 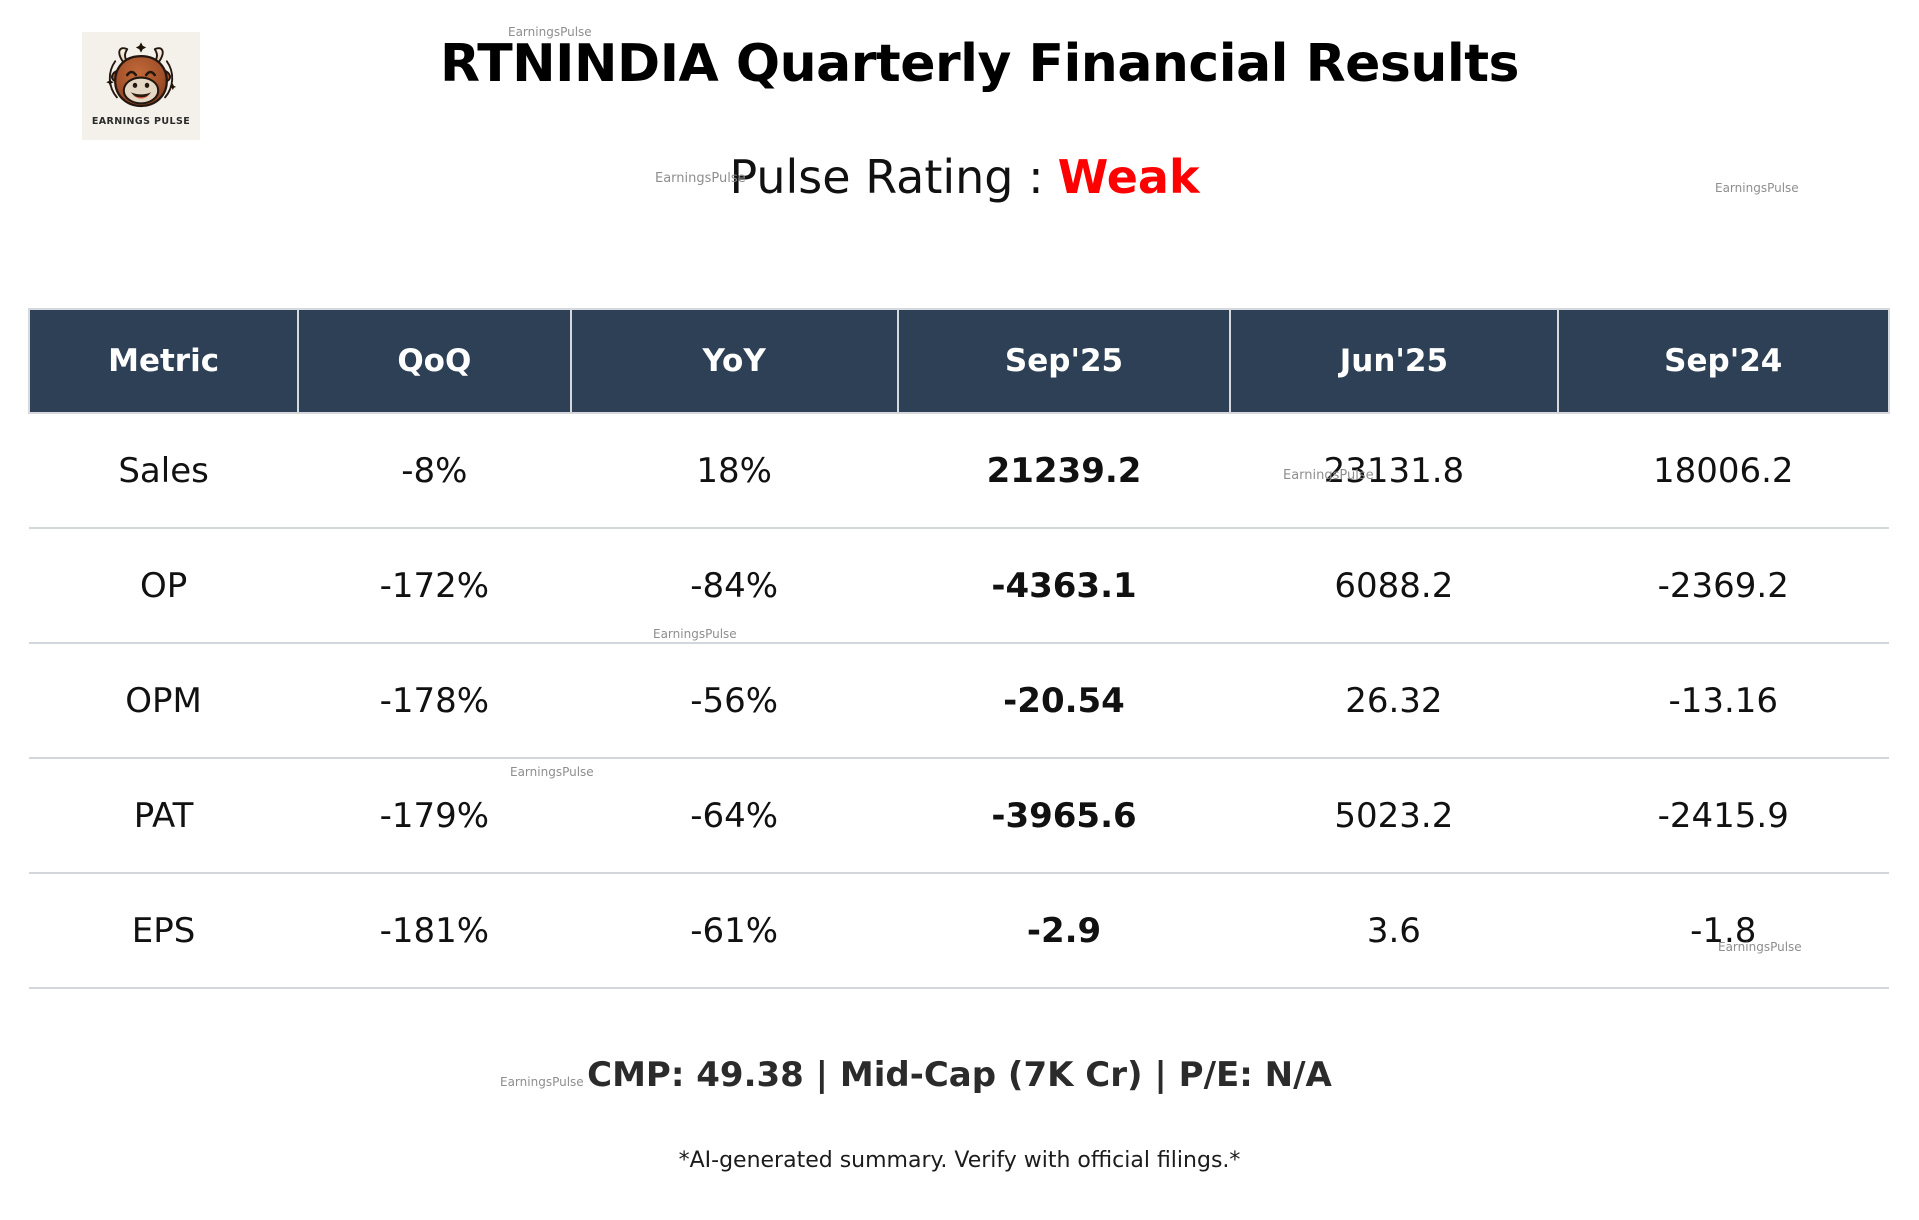 What do you see at coordinates (1064, 931) in the screenshot?
I see `cell-eps-sep25: -2.9` at bounding box center [1064, 931].